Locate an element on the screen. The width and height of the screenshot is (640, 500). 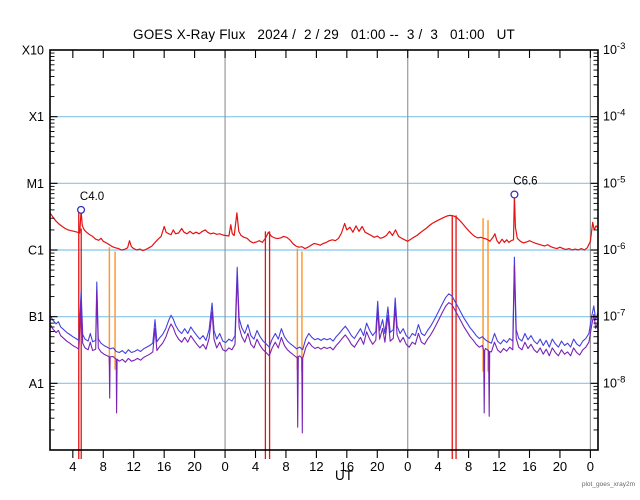
y-axis-label-right: 10⁻⁶ is located at coordinates (614, 249).